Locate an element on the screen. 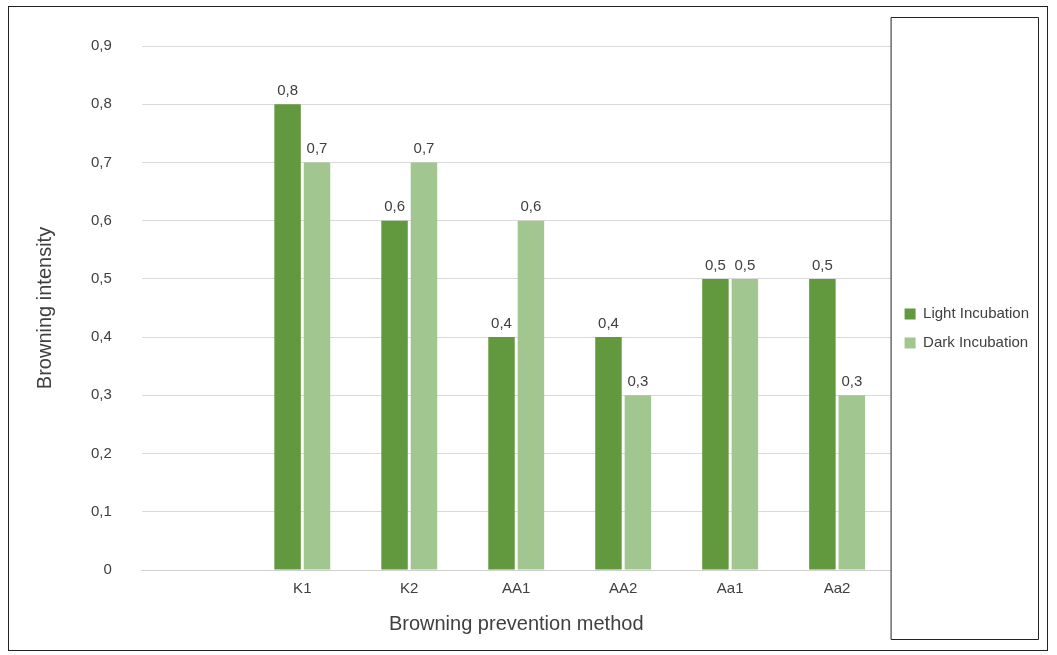 The width and height of the screenshot is (1057, 655). data-label: 0,8 is located at coordinates (288, 89).